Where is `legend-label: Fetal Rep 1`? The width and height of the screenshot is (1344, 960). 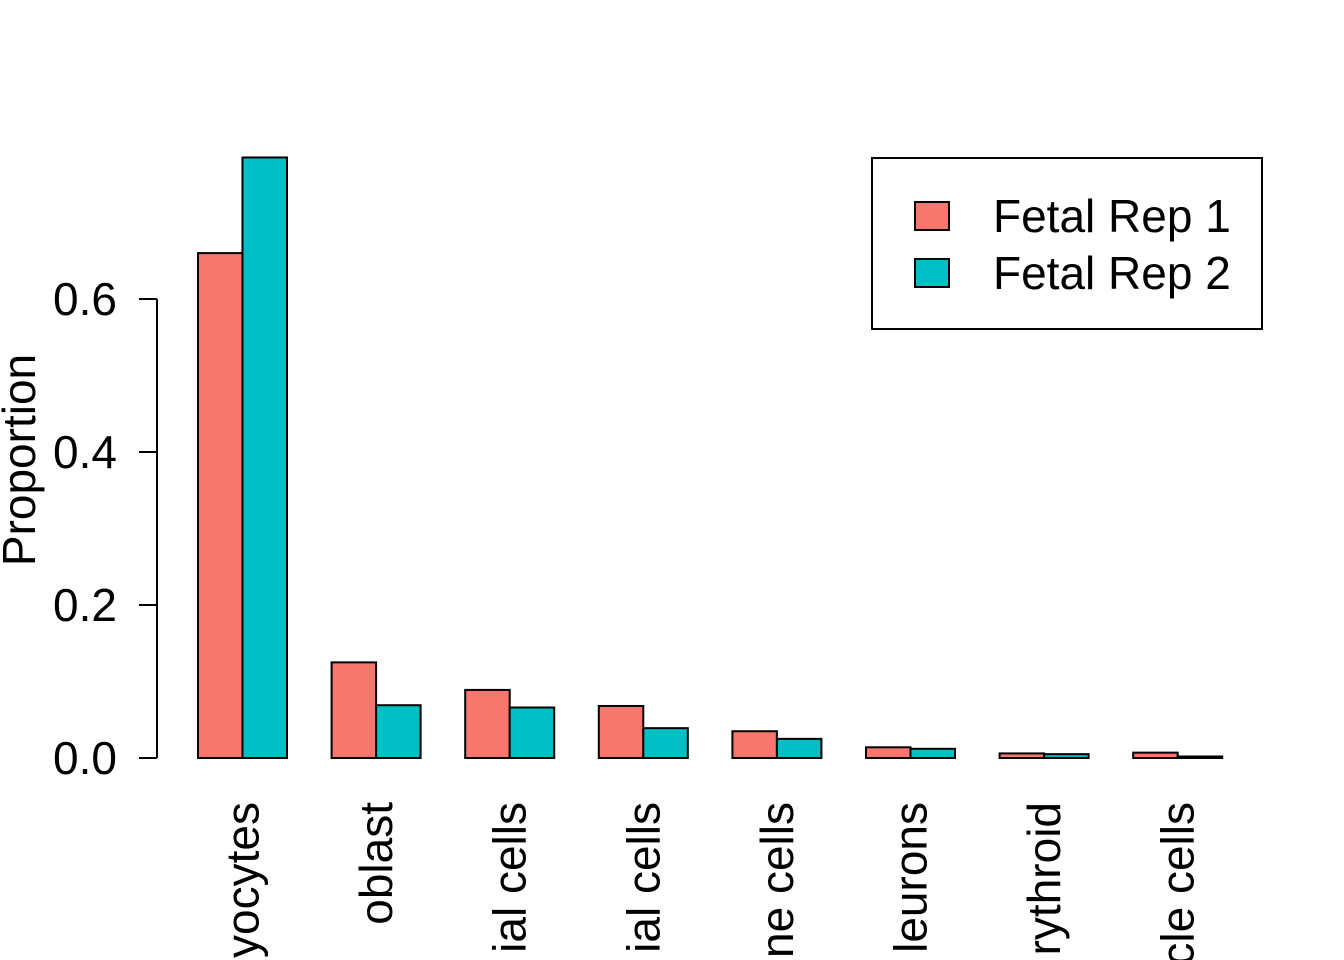
legend-label: Fetal Rep 1 is located at coordinates (1112, 216).